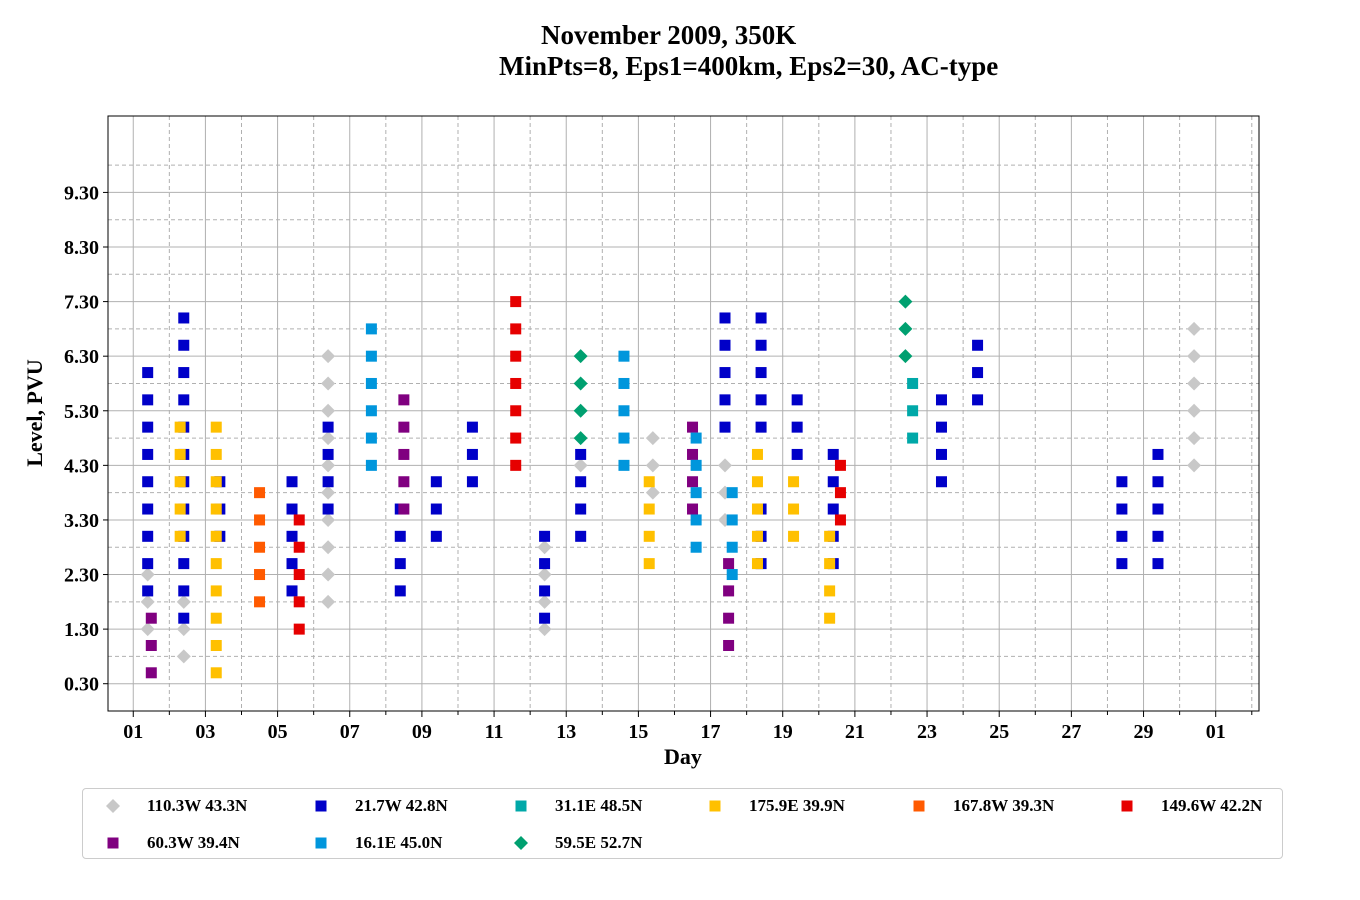  Describe the element at coordinates (81, 521) in the screenshot. I see `y-tick-label: 3.30` at that location.